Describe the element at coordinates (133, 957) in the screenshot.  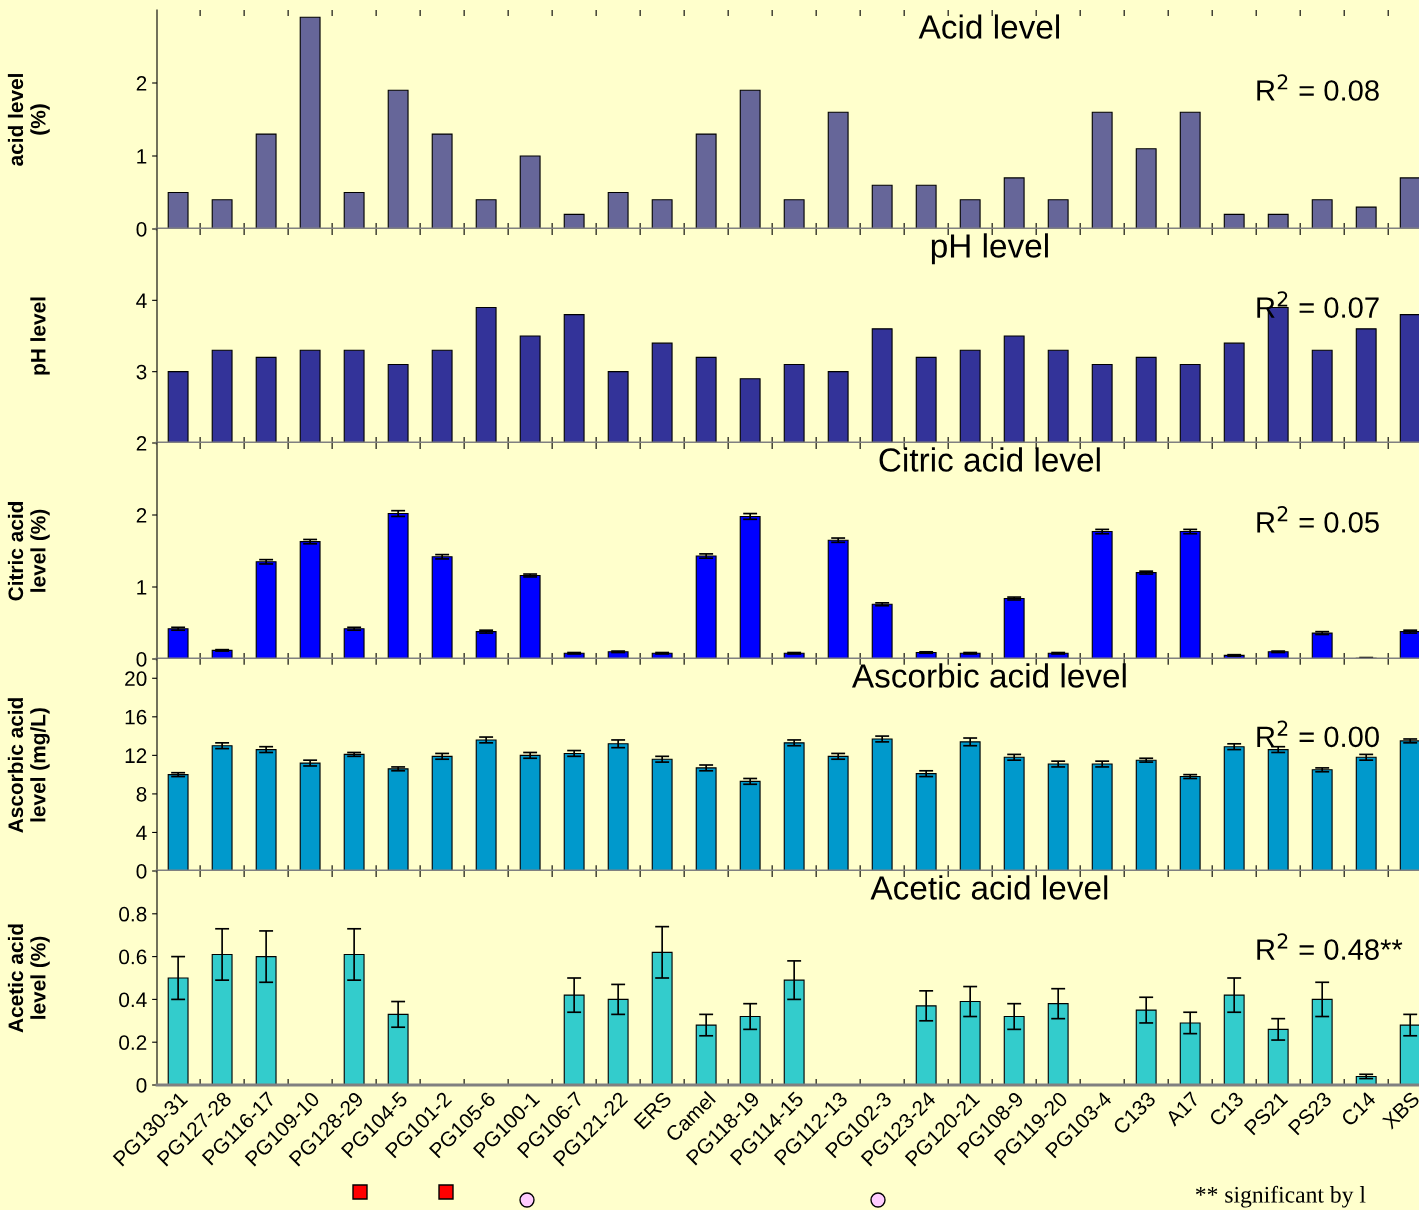
I see `y-tick-label: 0.6` at that location.